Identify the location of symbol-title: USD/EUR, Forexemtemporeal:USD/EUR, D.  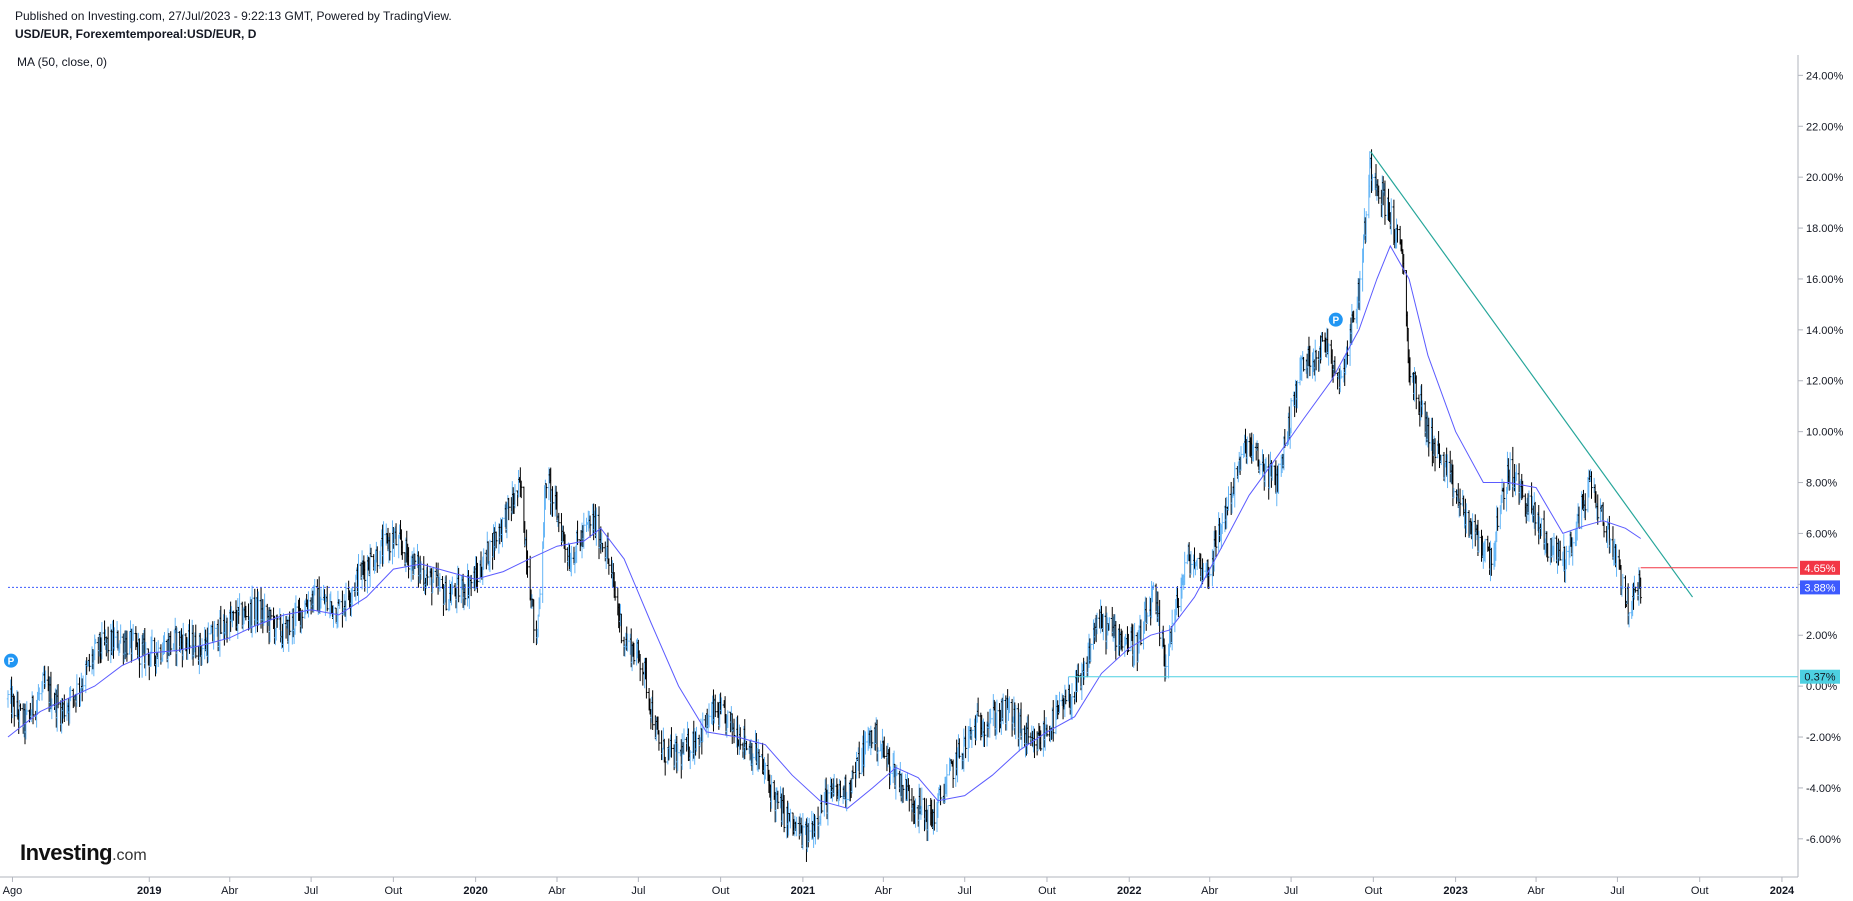
(136, 34).